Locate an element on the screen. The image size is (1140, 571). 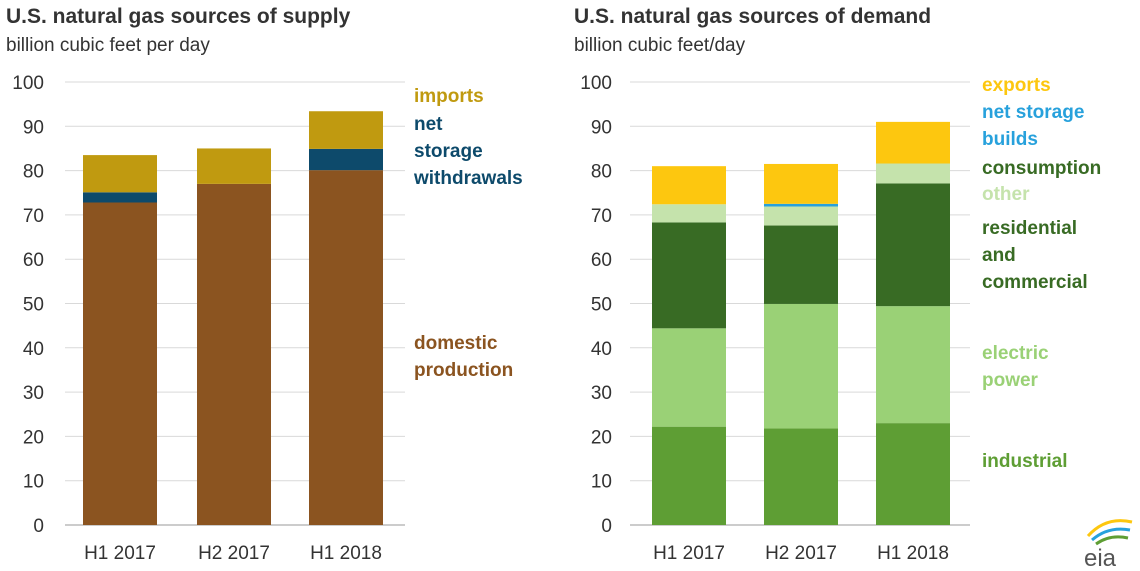
supply-y-tick-label: 80 is located at coordinates (33, 172).